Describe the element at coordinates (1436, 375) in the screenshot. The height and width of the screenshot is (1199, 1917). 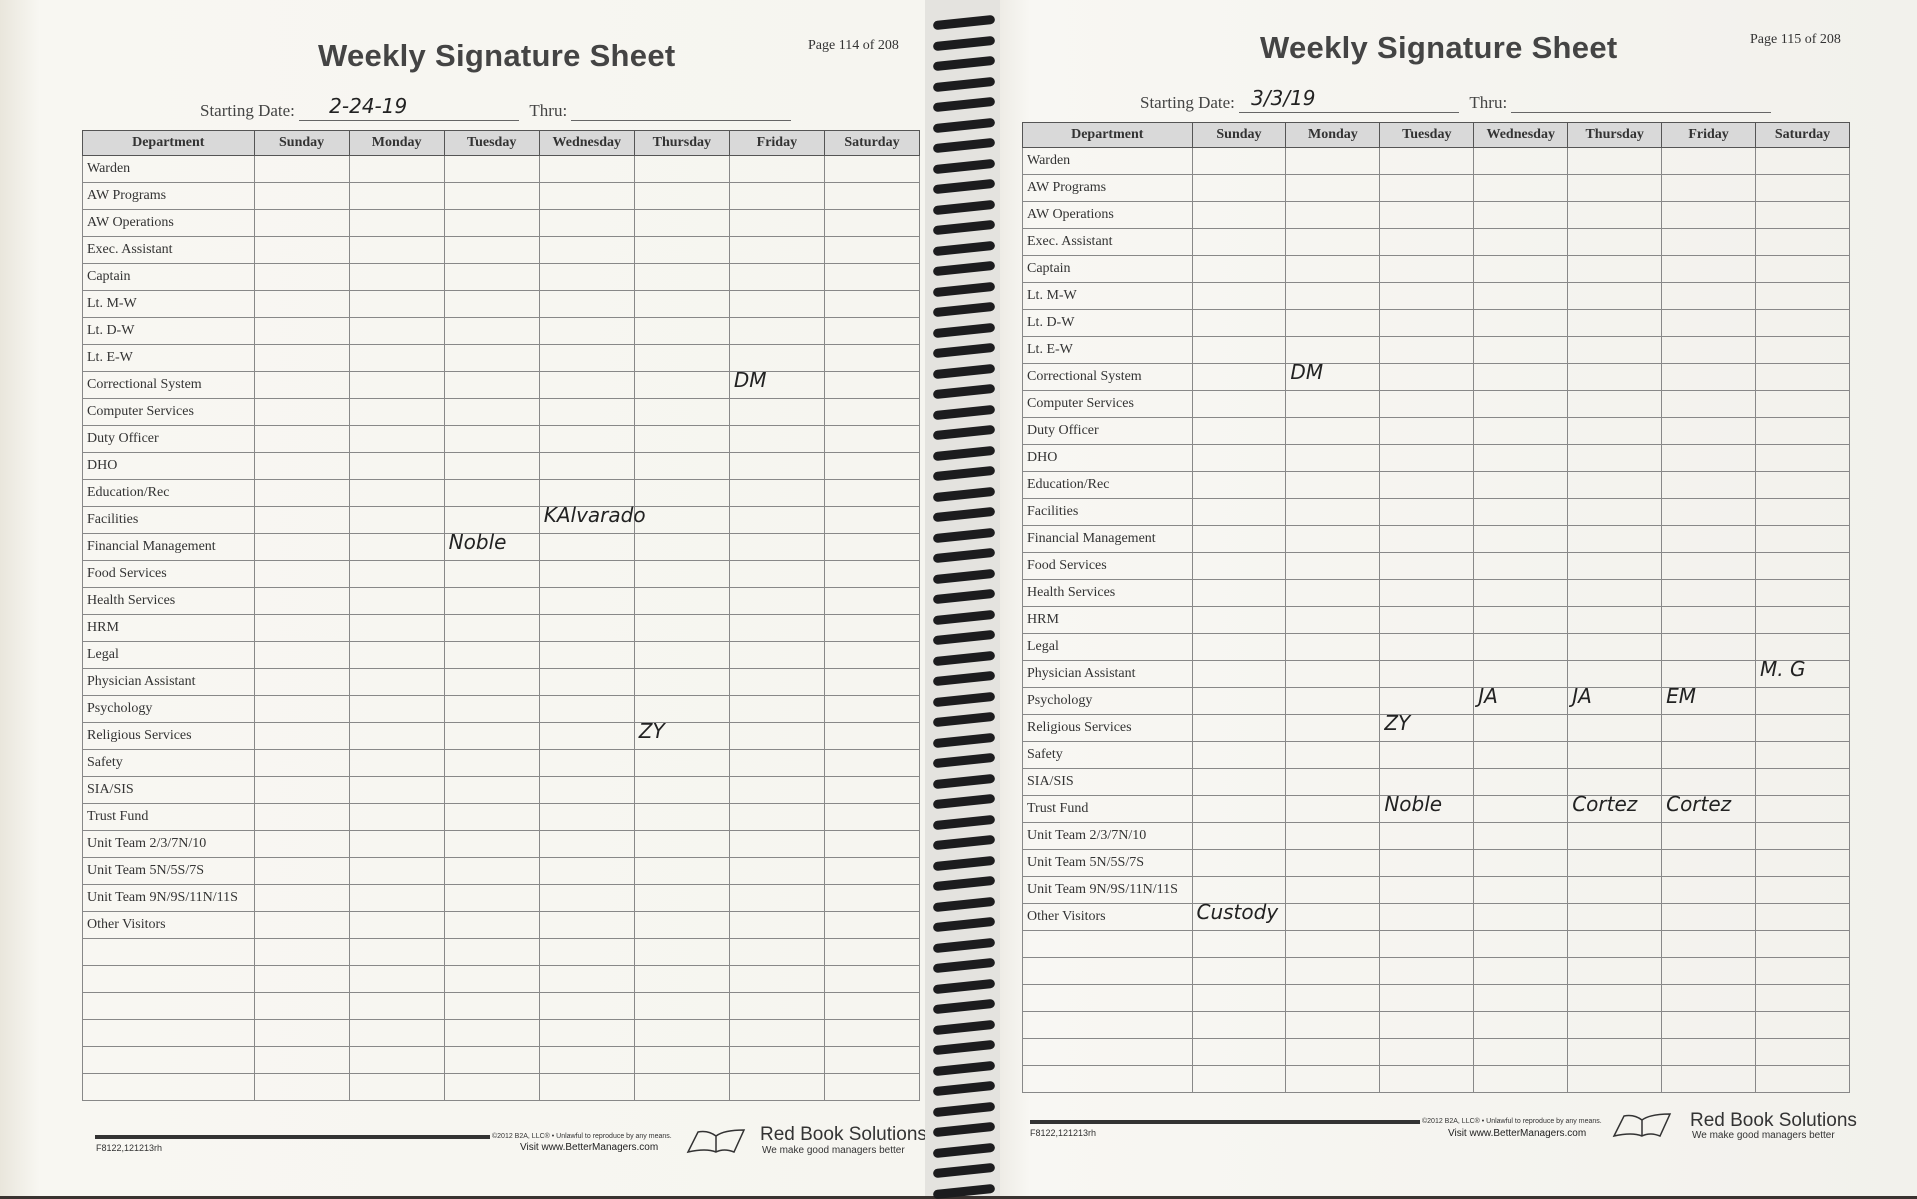
I see `table-row: Correctional System DM` at that location.